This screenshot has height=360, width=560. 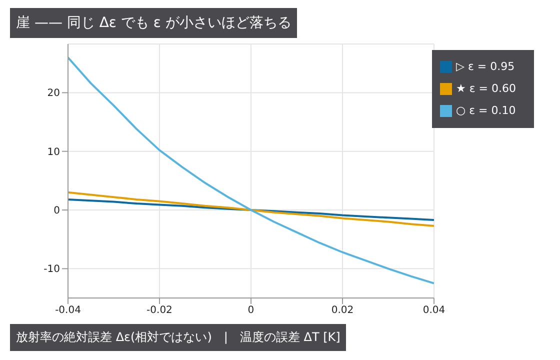 What do you see at coordinates (178, 337) in the screenshot?
I see `x-axis-title: 放射率の絶対誤差 Δε(相対ではない) | 温度の誤差 ΔT [K]` at bounding box center [178, 337].